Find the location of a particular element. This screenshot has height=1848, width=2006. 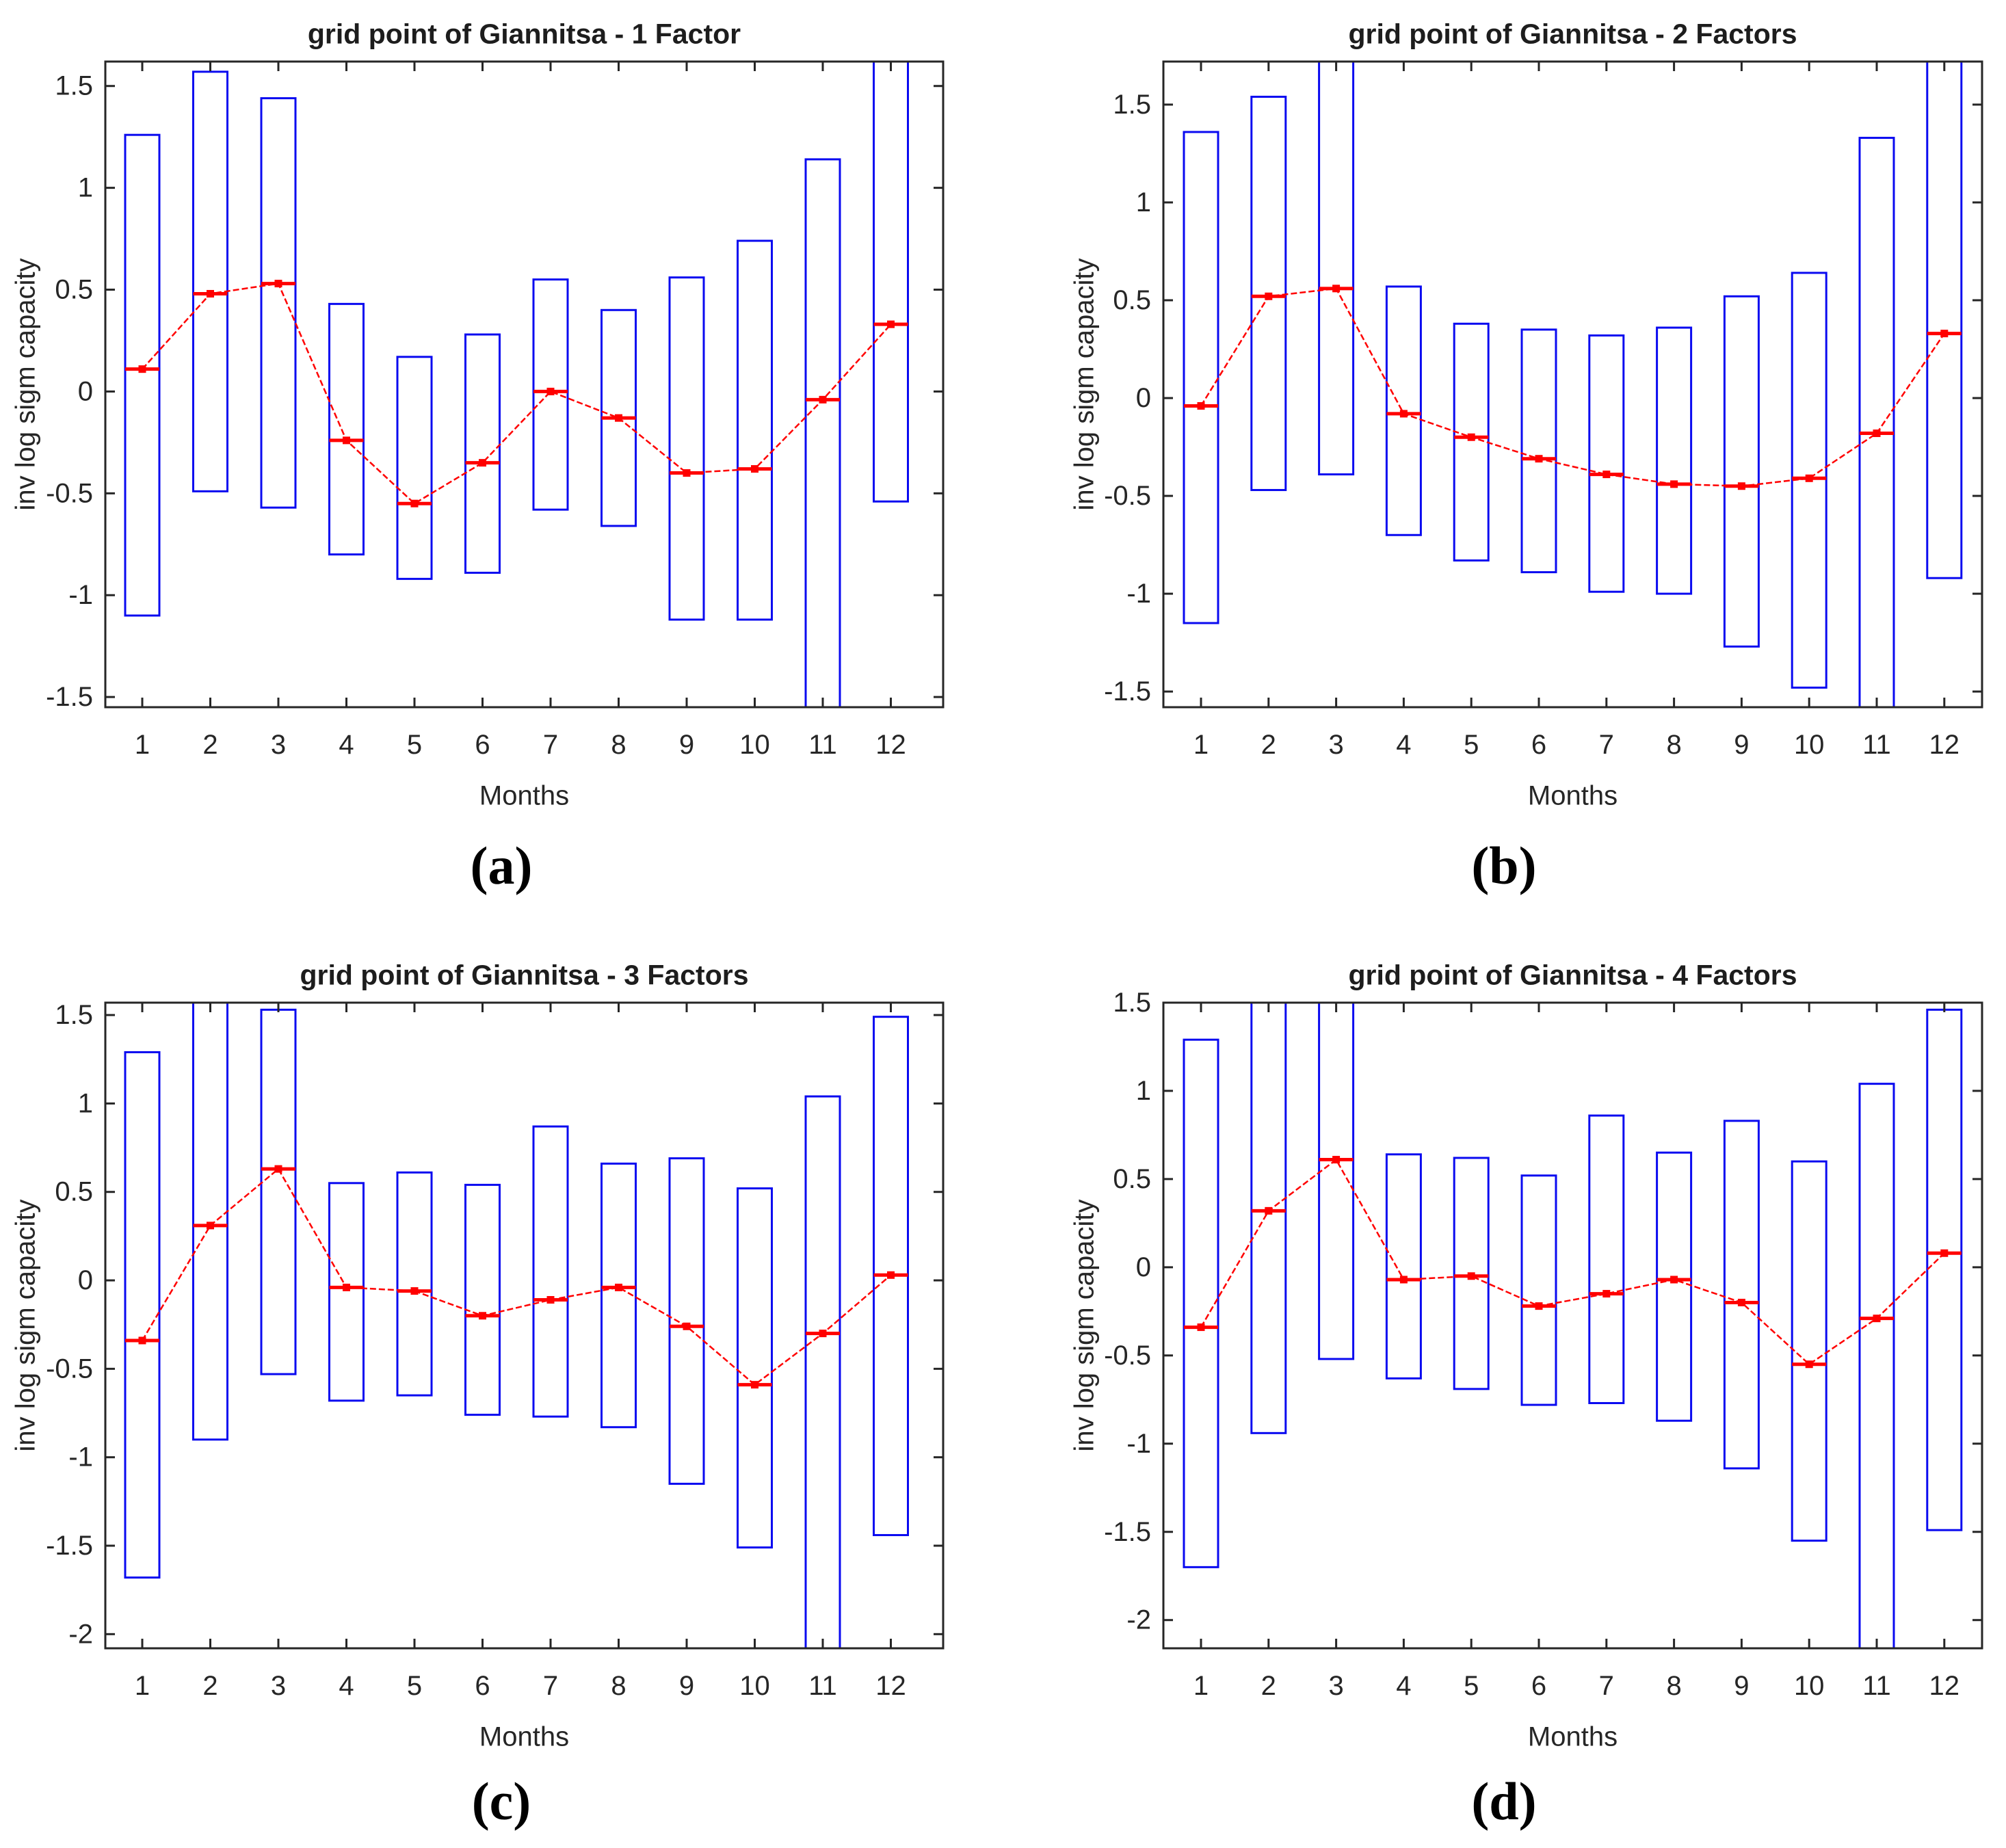

range-boxes-layer is located at coordinates (516, 385).